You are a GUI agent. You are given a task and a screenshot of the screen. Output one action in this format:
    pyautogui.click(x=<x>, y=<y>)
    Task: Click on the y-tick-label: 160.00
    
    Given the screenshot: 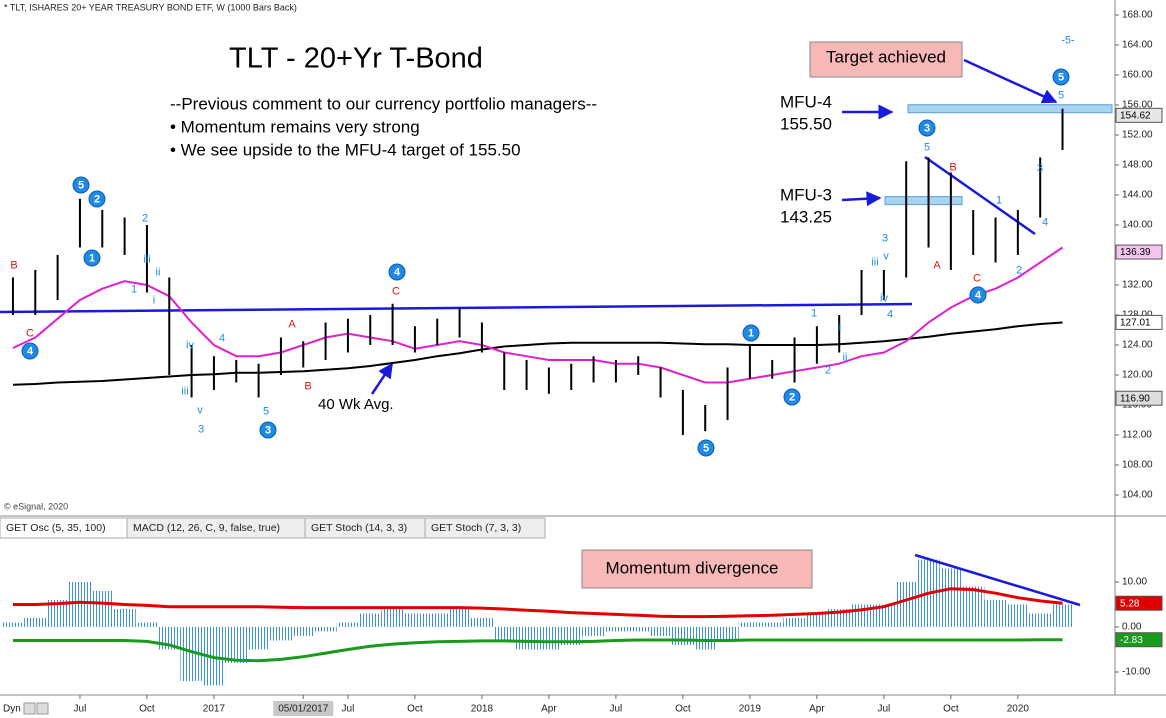 What is the action you would take?
    pyautogui.click(x=1137, y=75)
    